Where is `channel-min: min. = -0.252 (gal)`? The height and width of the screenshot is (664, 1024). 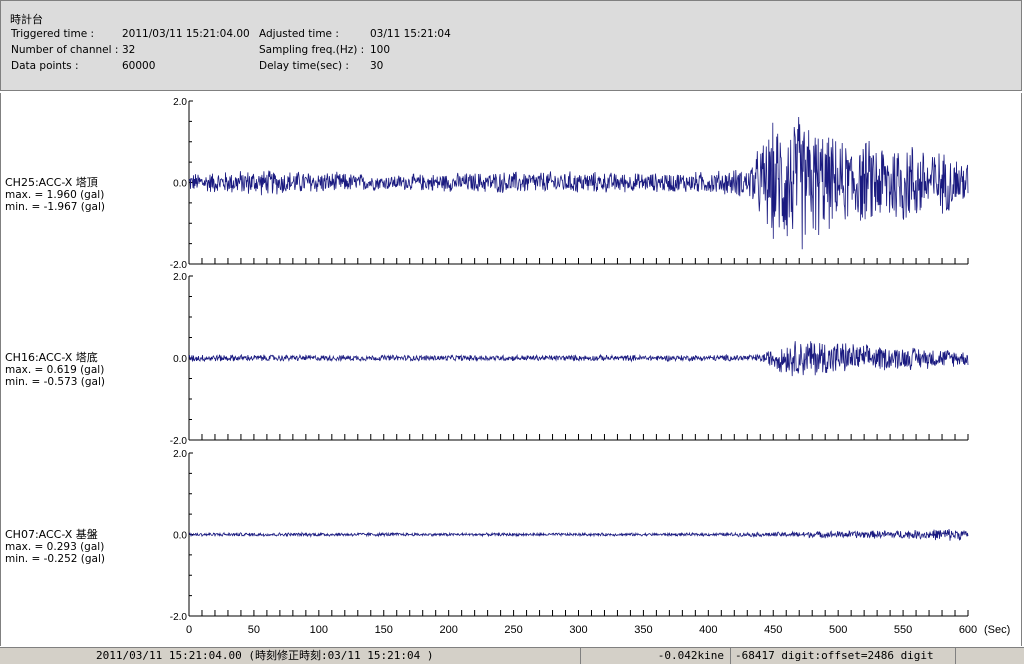 channel-min: min. = -0.252 (gal) is located at coordinates (55, 559).